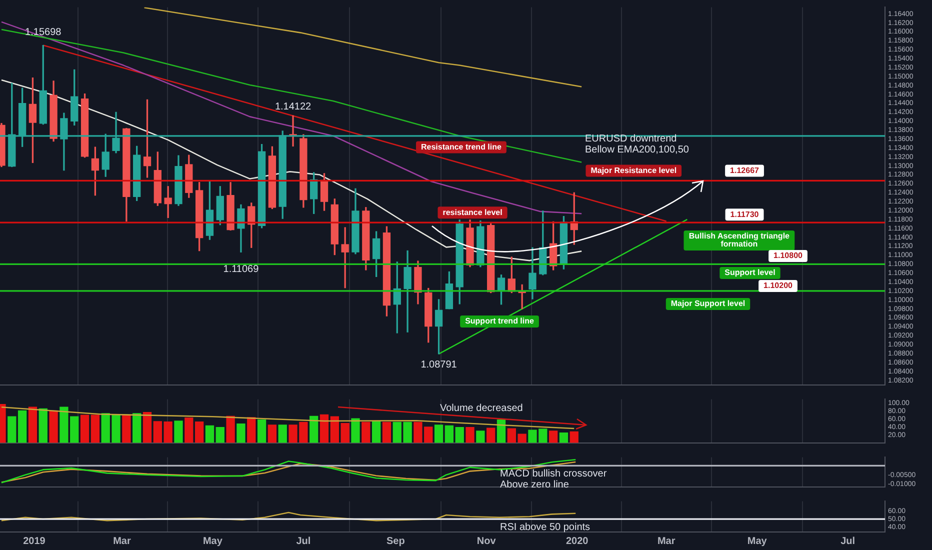  I want to click on x-tick-label: Nov, so click(486, 541).